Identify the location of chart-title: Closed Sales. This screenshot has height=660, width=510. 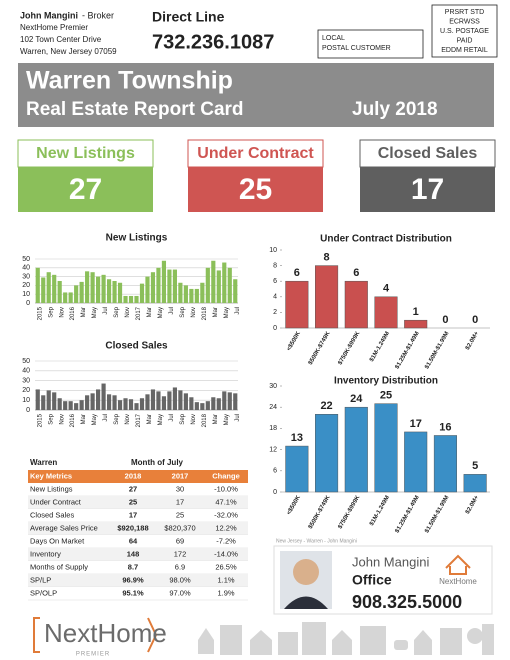
(136, 346).